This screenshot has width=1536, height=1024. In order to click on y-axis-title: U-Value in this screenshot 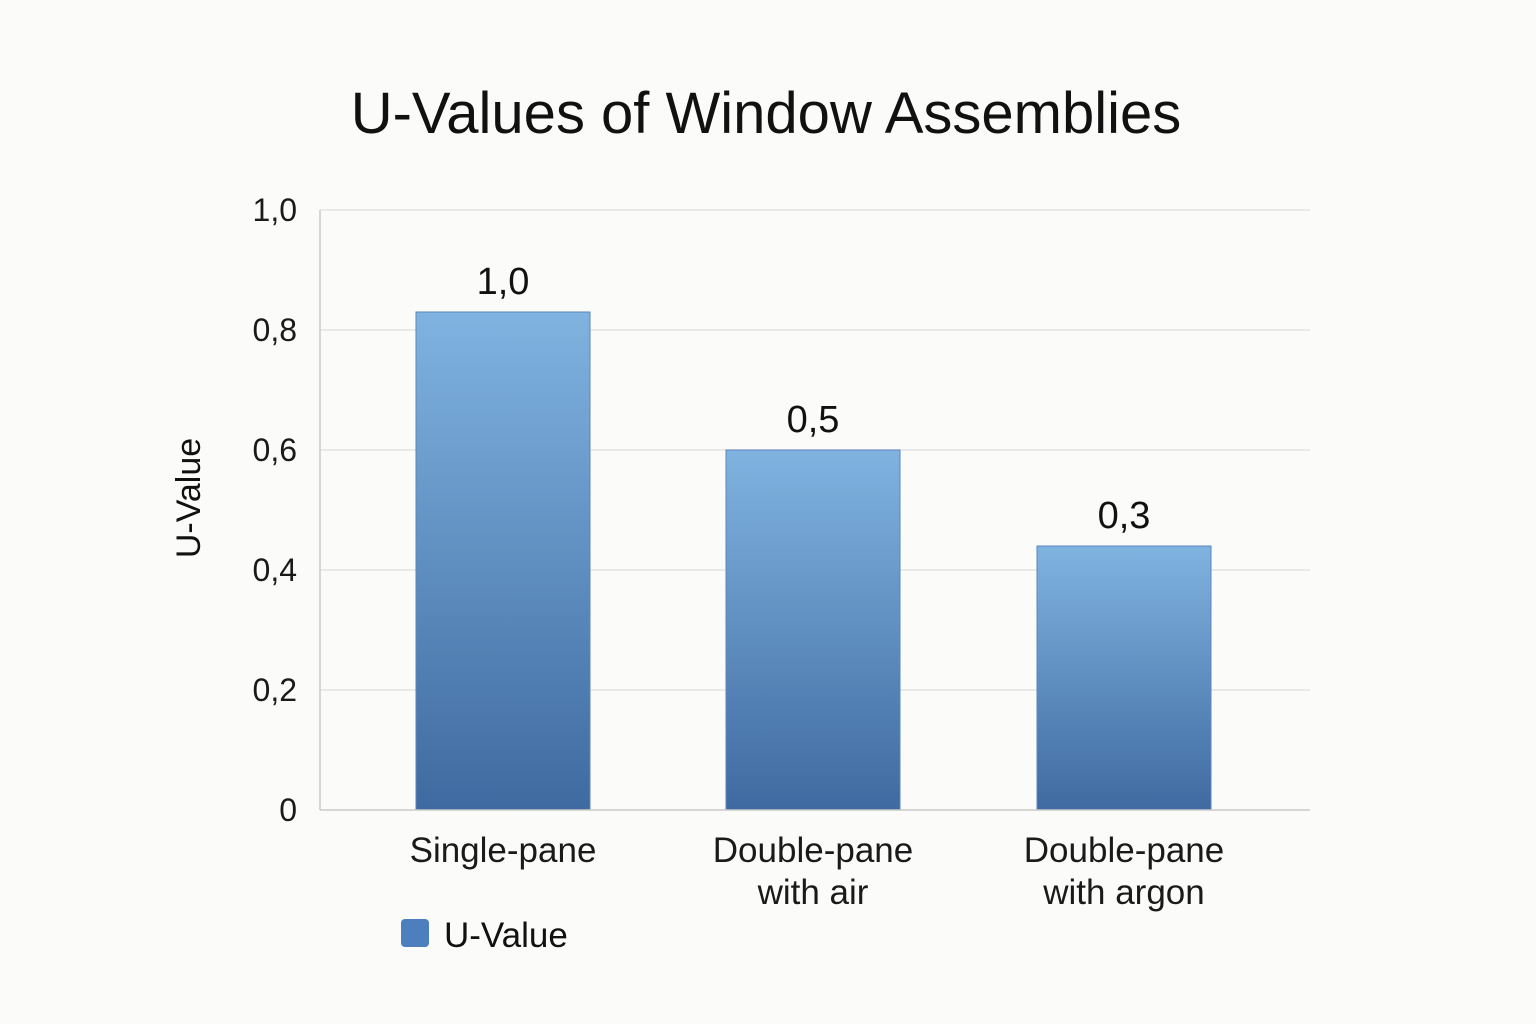, I will do `click(189, 498)`.